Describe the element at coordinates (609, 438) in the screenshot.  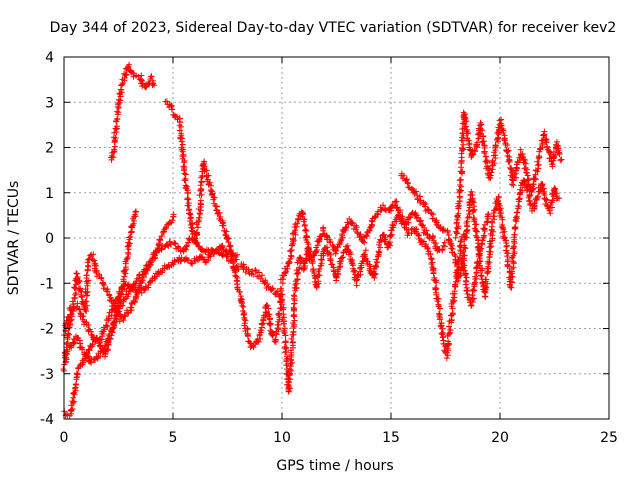
I see `x-tick-label: 25` at that location.